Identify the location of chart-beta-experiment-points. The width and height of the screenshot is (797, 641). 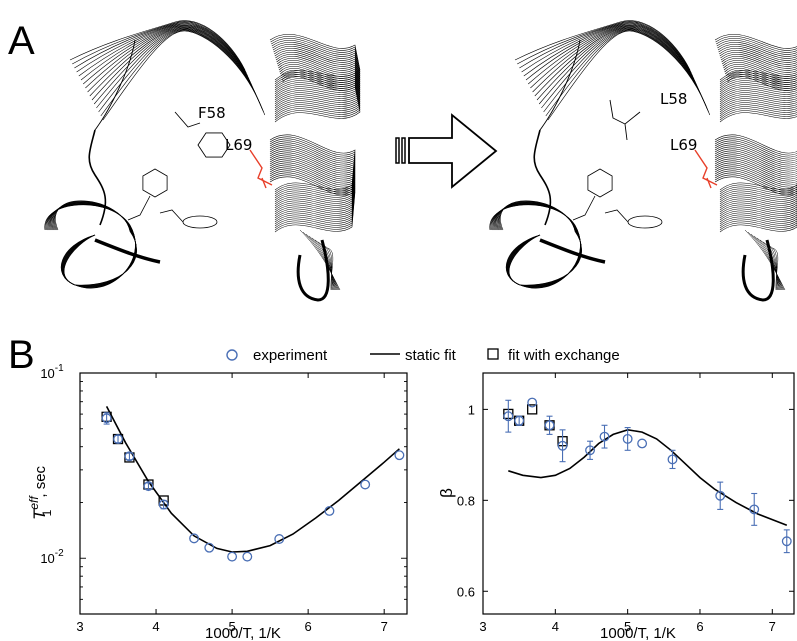
(647, 475).